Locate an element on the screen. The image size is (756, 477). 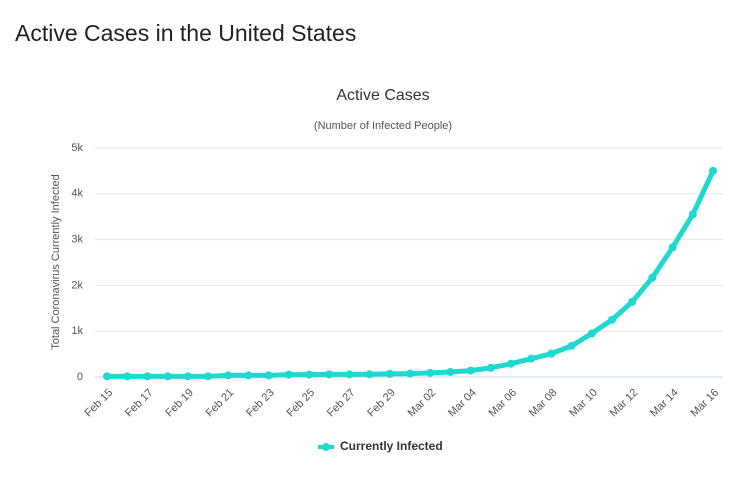
x-tick-label: Feb 29 is located at coordinates (381, 403).